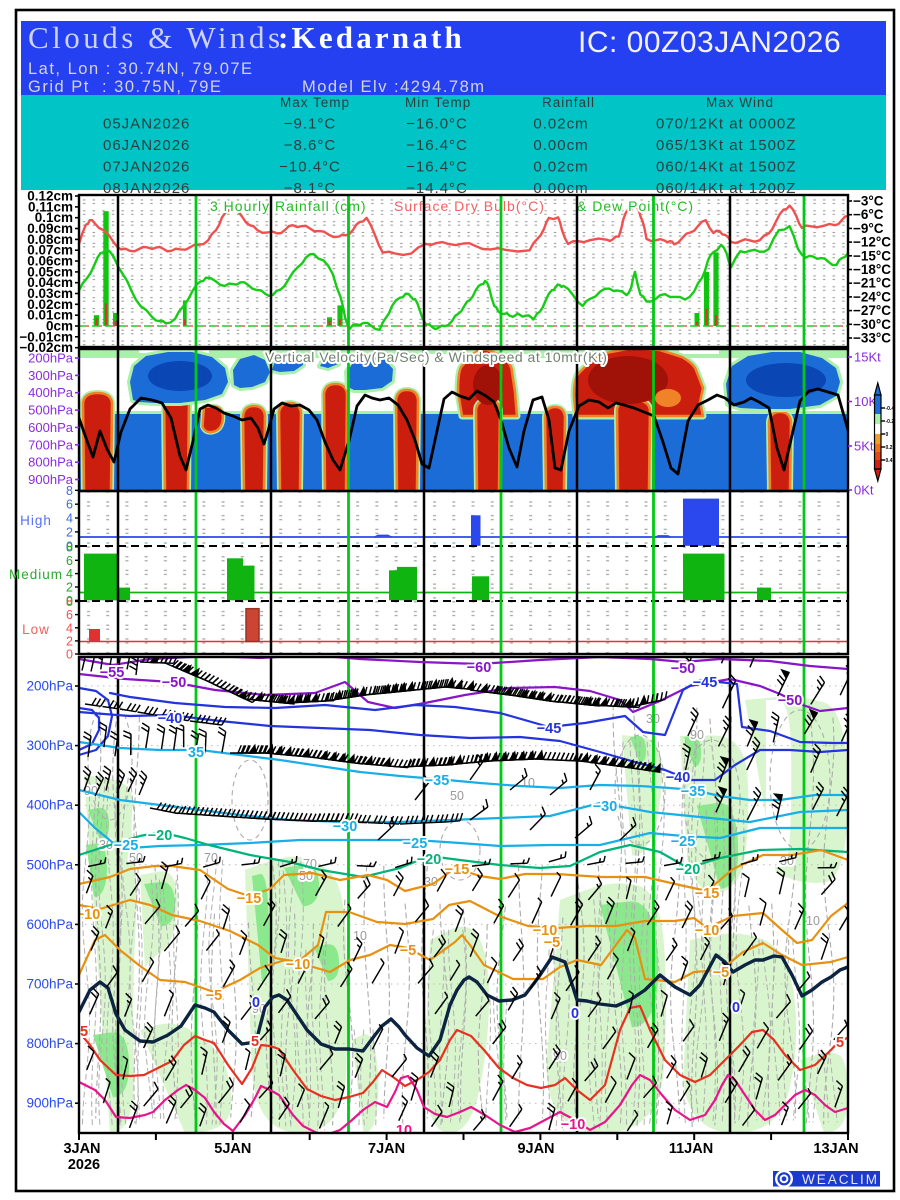 Image resolution: width=900 pixels, height=1200 pixels. What do you see at coordinates (49, 984) in the screenshot?
I see `svg-text: 700hPa` at bounding box center [49, 984].